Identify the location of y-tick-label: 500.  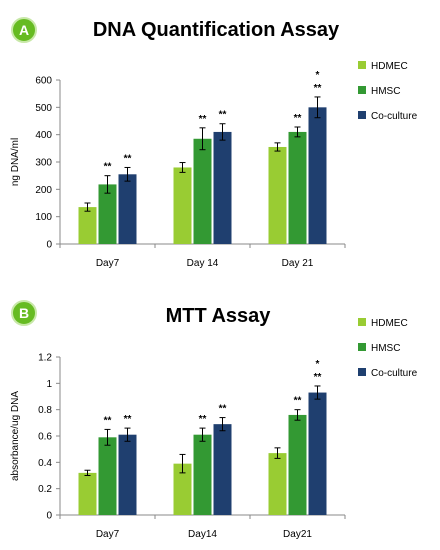
(43, 108).